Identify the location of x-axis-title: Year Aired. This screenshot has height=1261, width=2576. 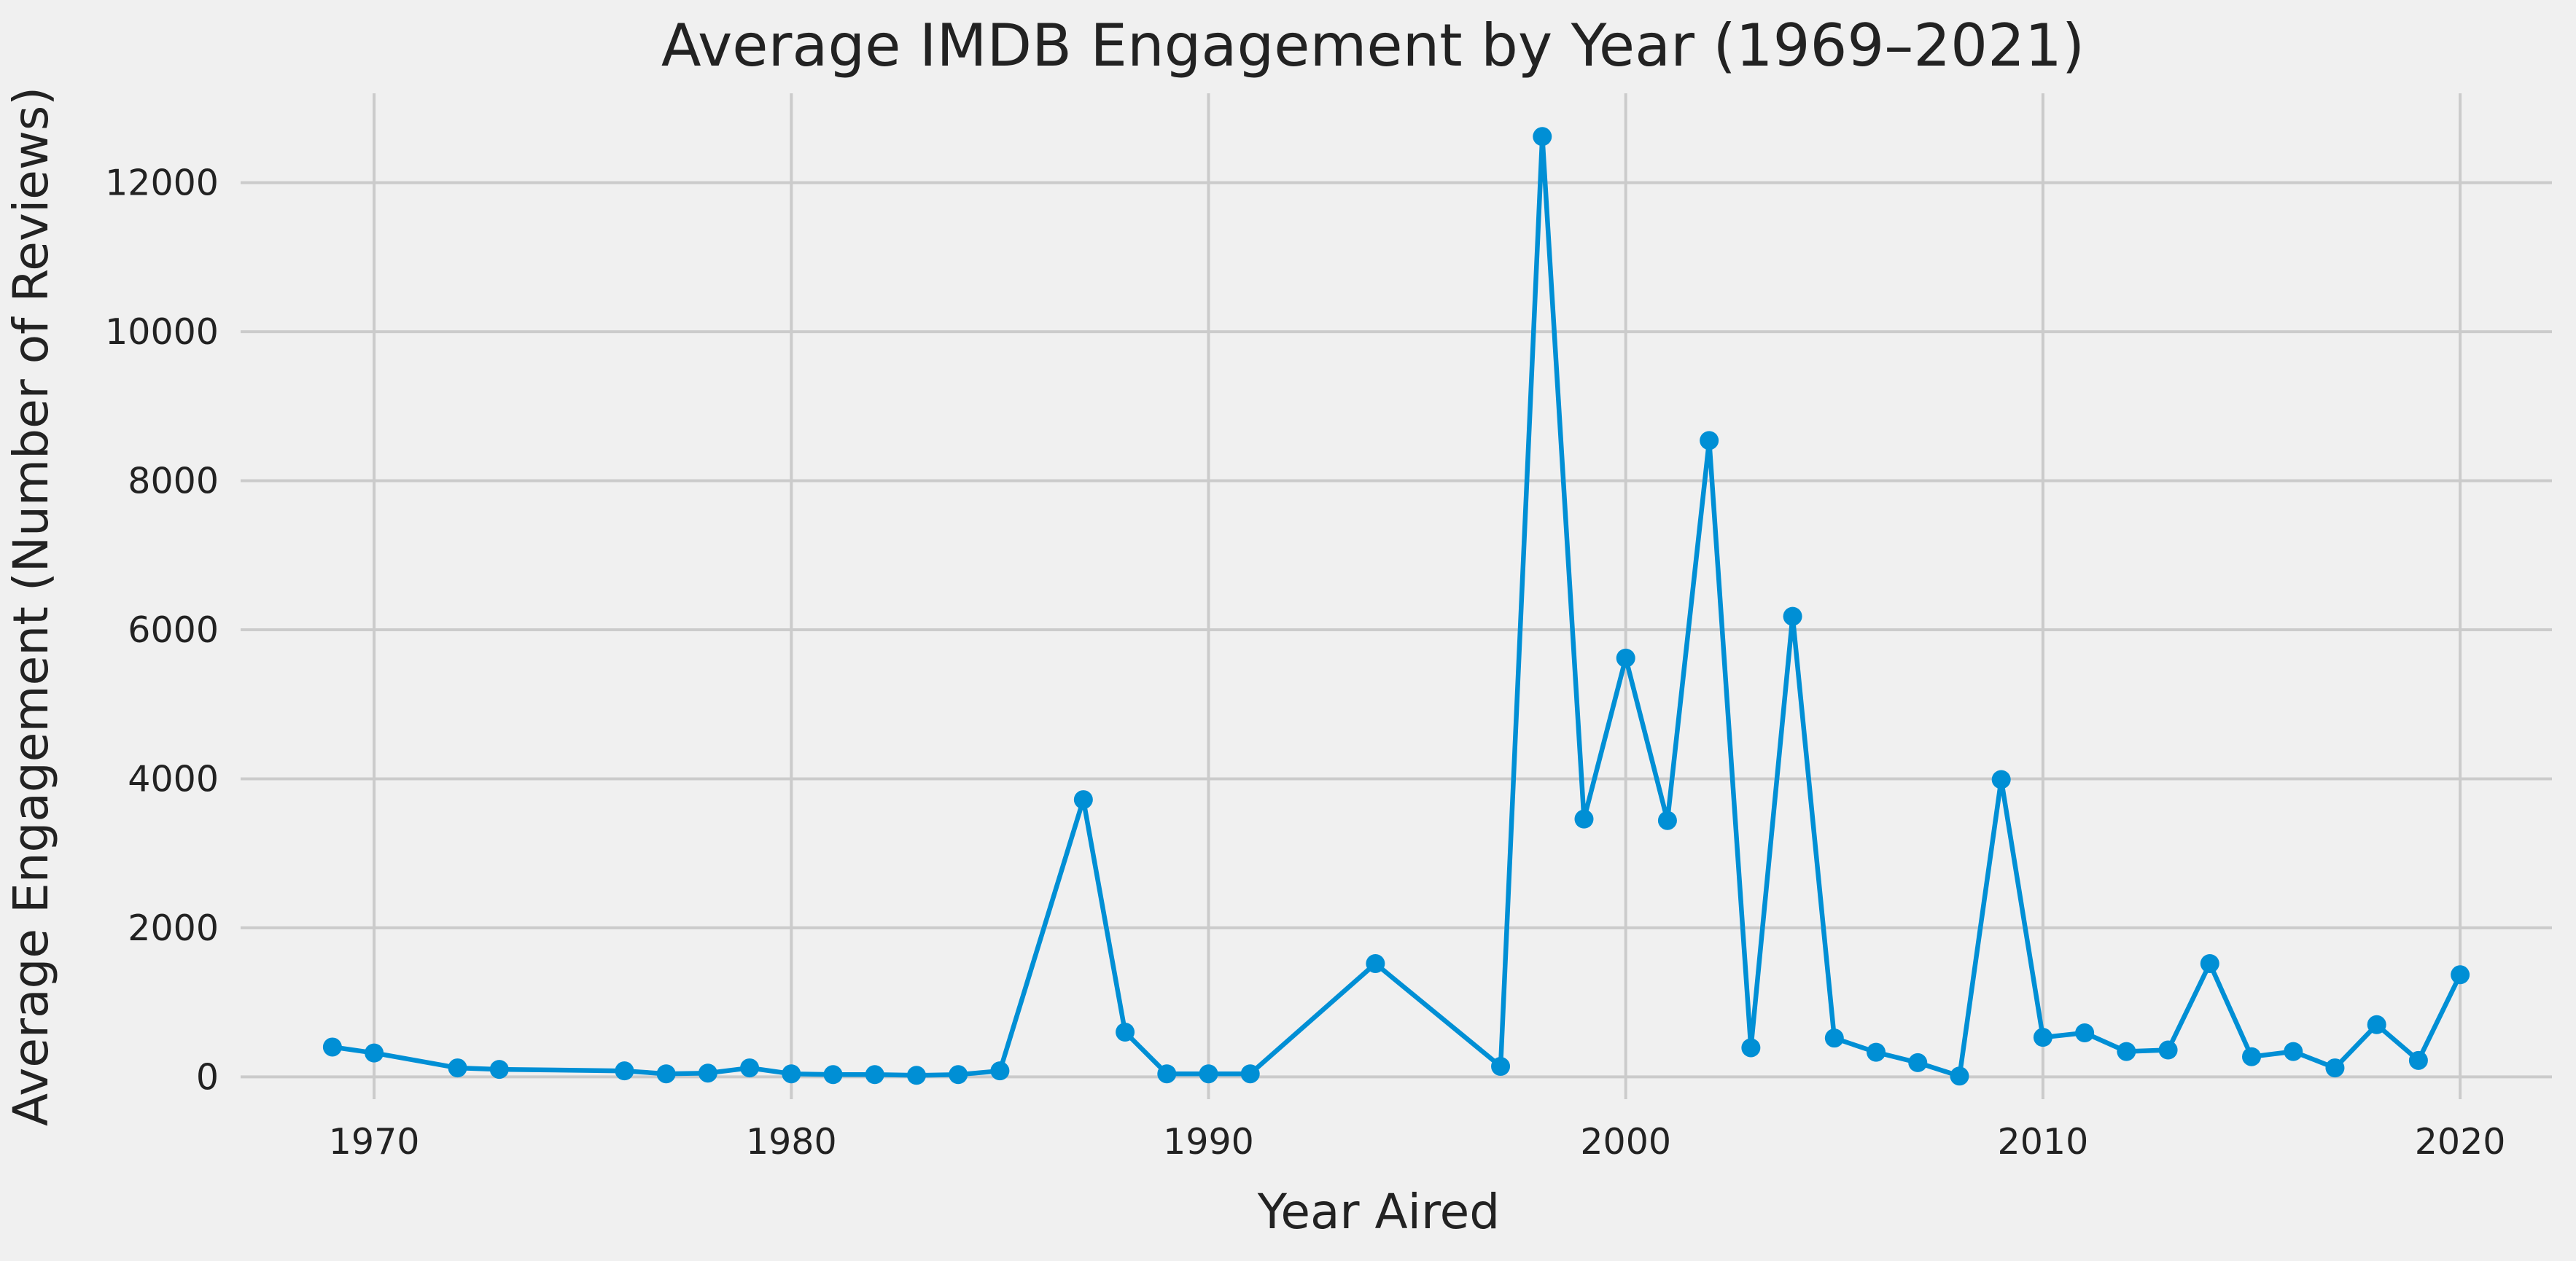
(1378, 1212).